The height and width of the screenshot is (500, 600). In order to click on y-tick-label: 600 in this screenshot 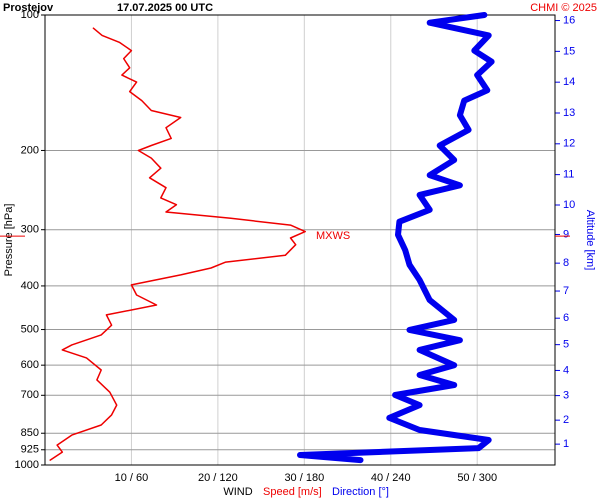, I will do `click(30, 365)`.